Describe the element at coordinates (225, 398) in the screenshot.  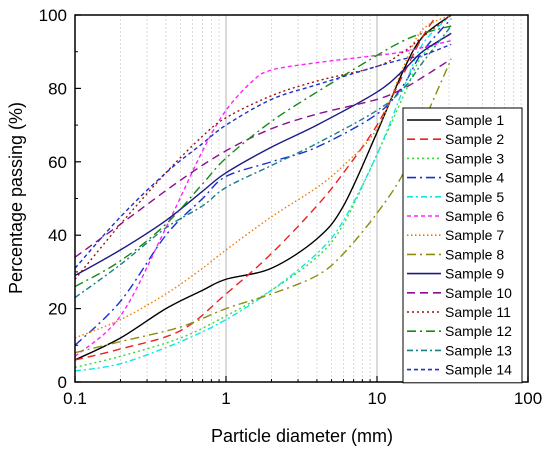
I see `x-tick-label: 1` at that location.